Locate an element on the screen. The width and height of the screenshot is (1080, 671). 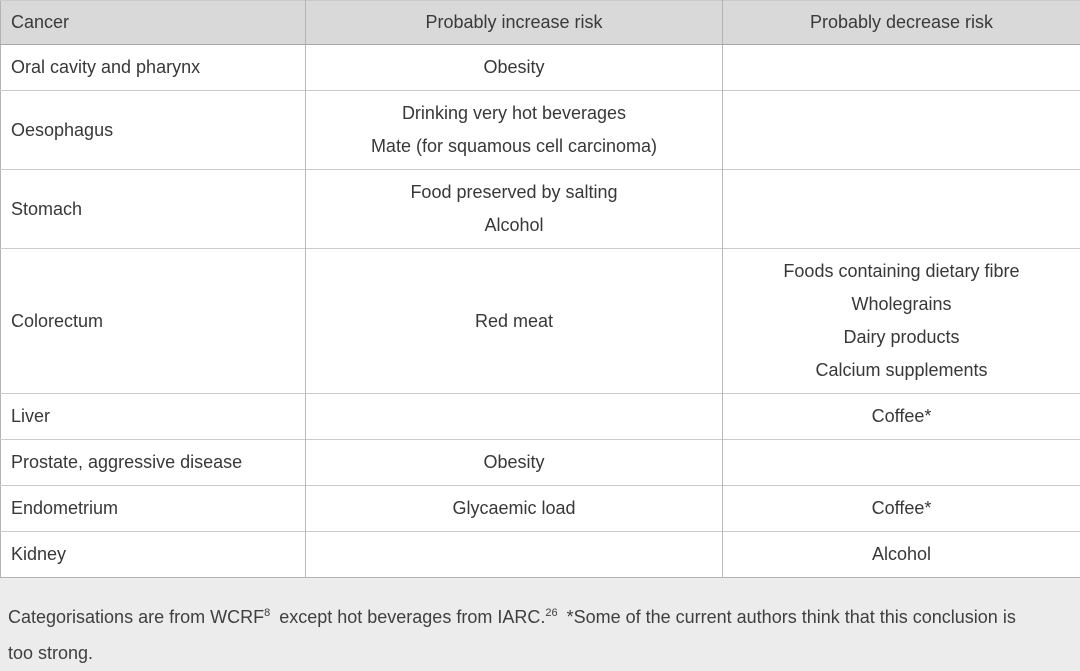
cancer-cell: Prostate, aggressive disease is located at coordinates (153, 462).